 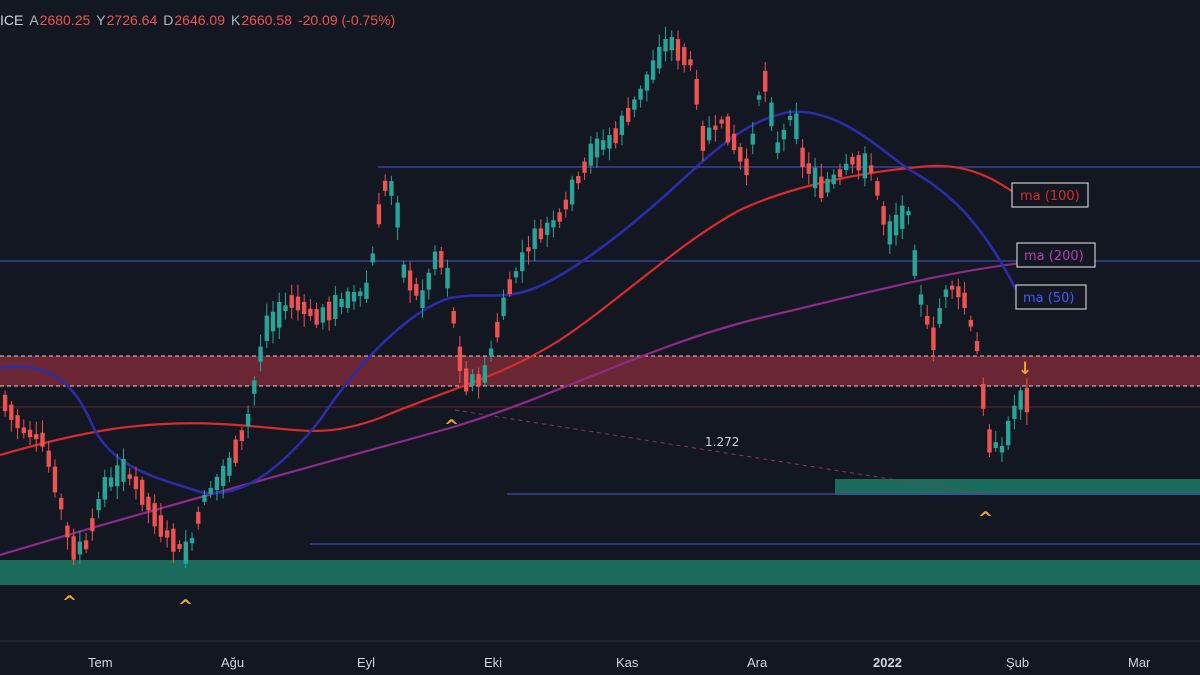 I want to click on x-tick-label: Şub, so click(x=1017, y=662).